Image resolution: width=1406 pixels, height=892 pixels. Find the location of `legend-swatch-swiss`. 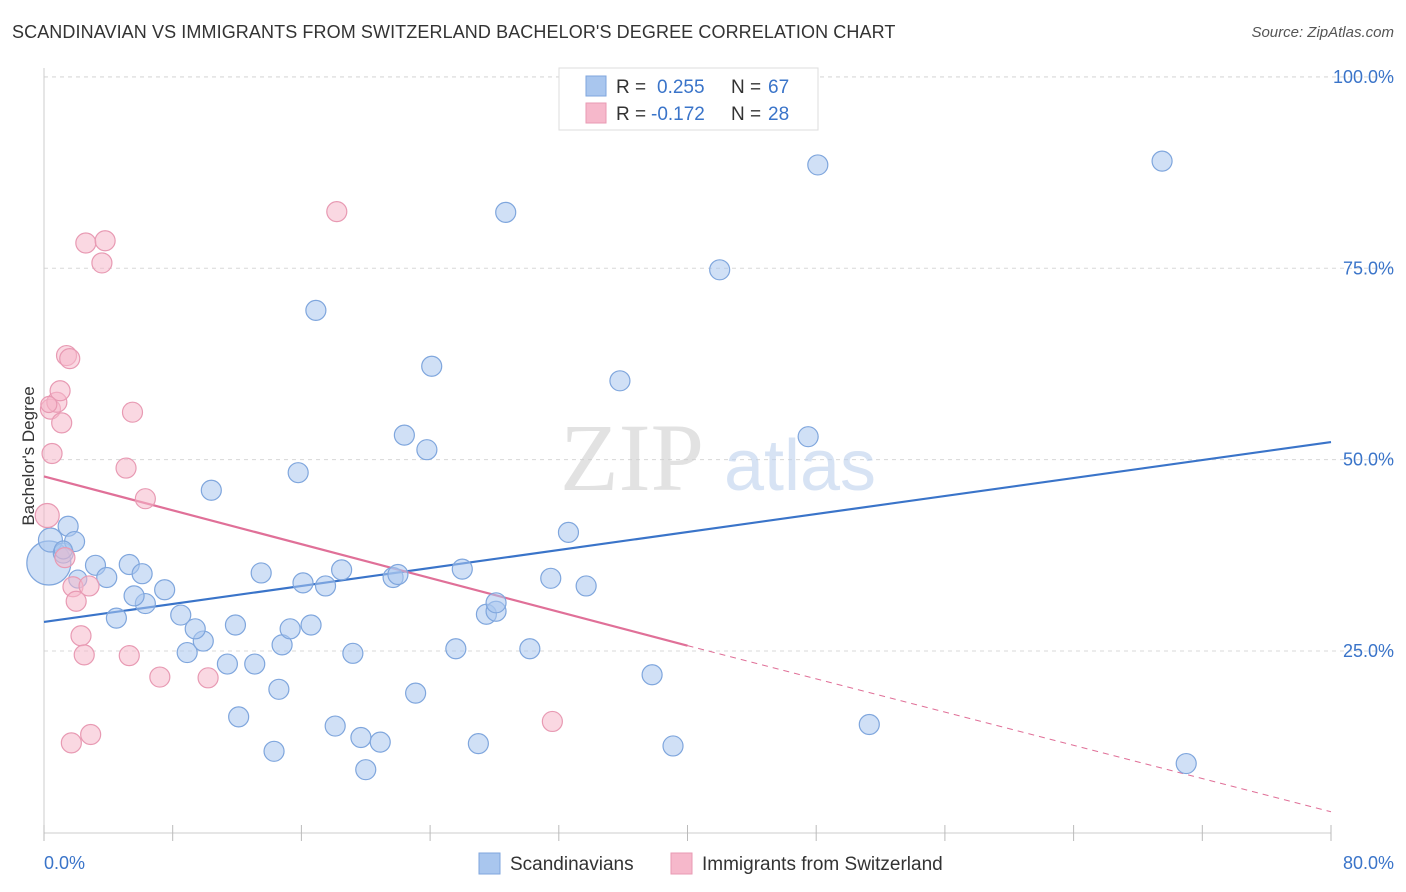

legend-swatch-swiss is located at coordinates (596, 113).